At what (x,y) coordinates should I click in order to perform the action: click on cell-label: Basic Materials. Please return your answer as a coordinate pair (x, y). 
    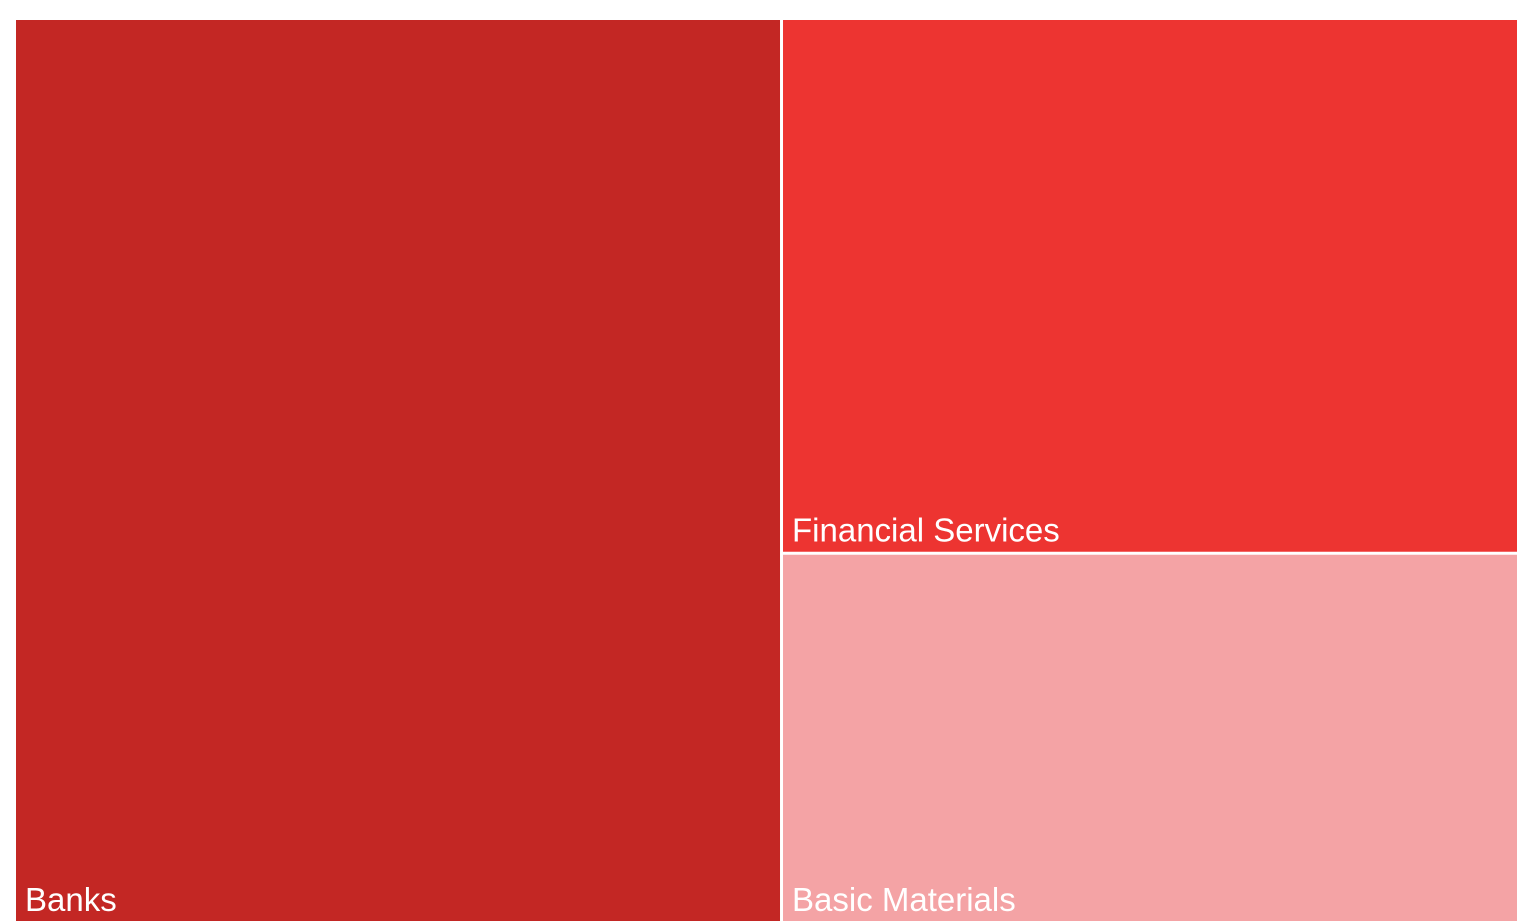
    Looking at the image, I should click on (904, 899).